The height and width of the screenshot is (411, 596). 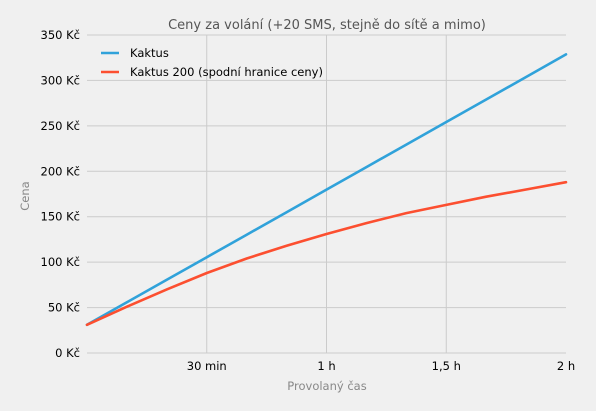 I want to click on x-tick-label: 2 h, so click(x=566, y=366).